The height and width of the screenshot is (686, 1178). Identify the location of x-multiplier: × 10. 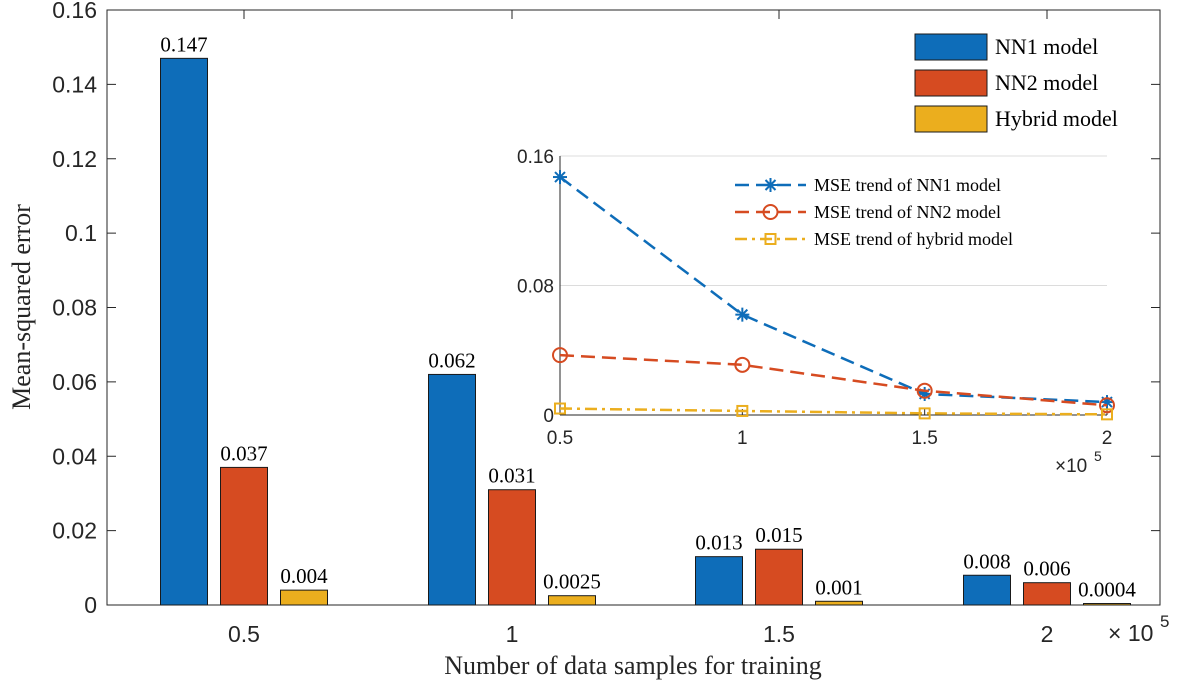
(1130, 633).